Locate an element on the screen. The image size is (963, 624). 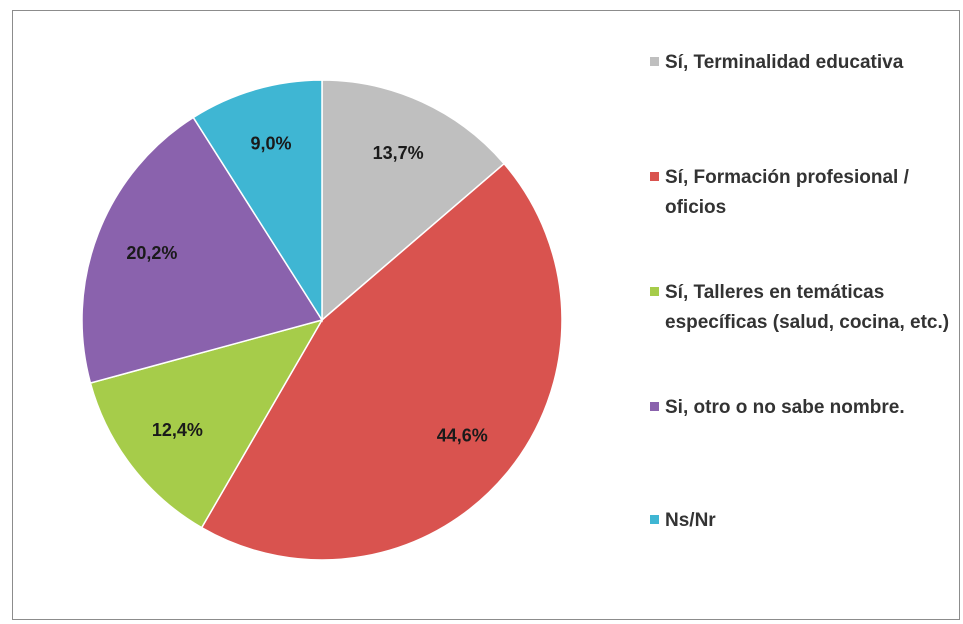
data-label: 13,7% is located at coordinates (398, 153).